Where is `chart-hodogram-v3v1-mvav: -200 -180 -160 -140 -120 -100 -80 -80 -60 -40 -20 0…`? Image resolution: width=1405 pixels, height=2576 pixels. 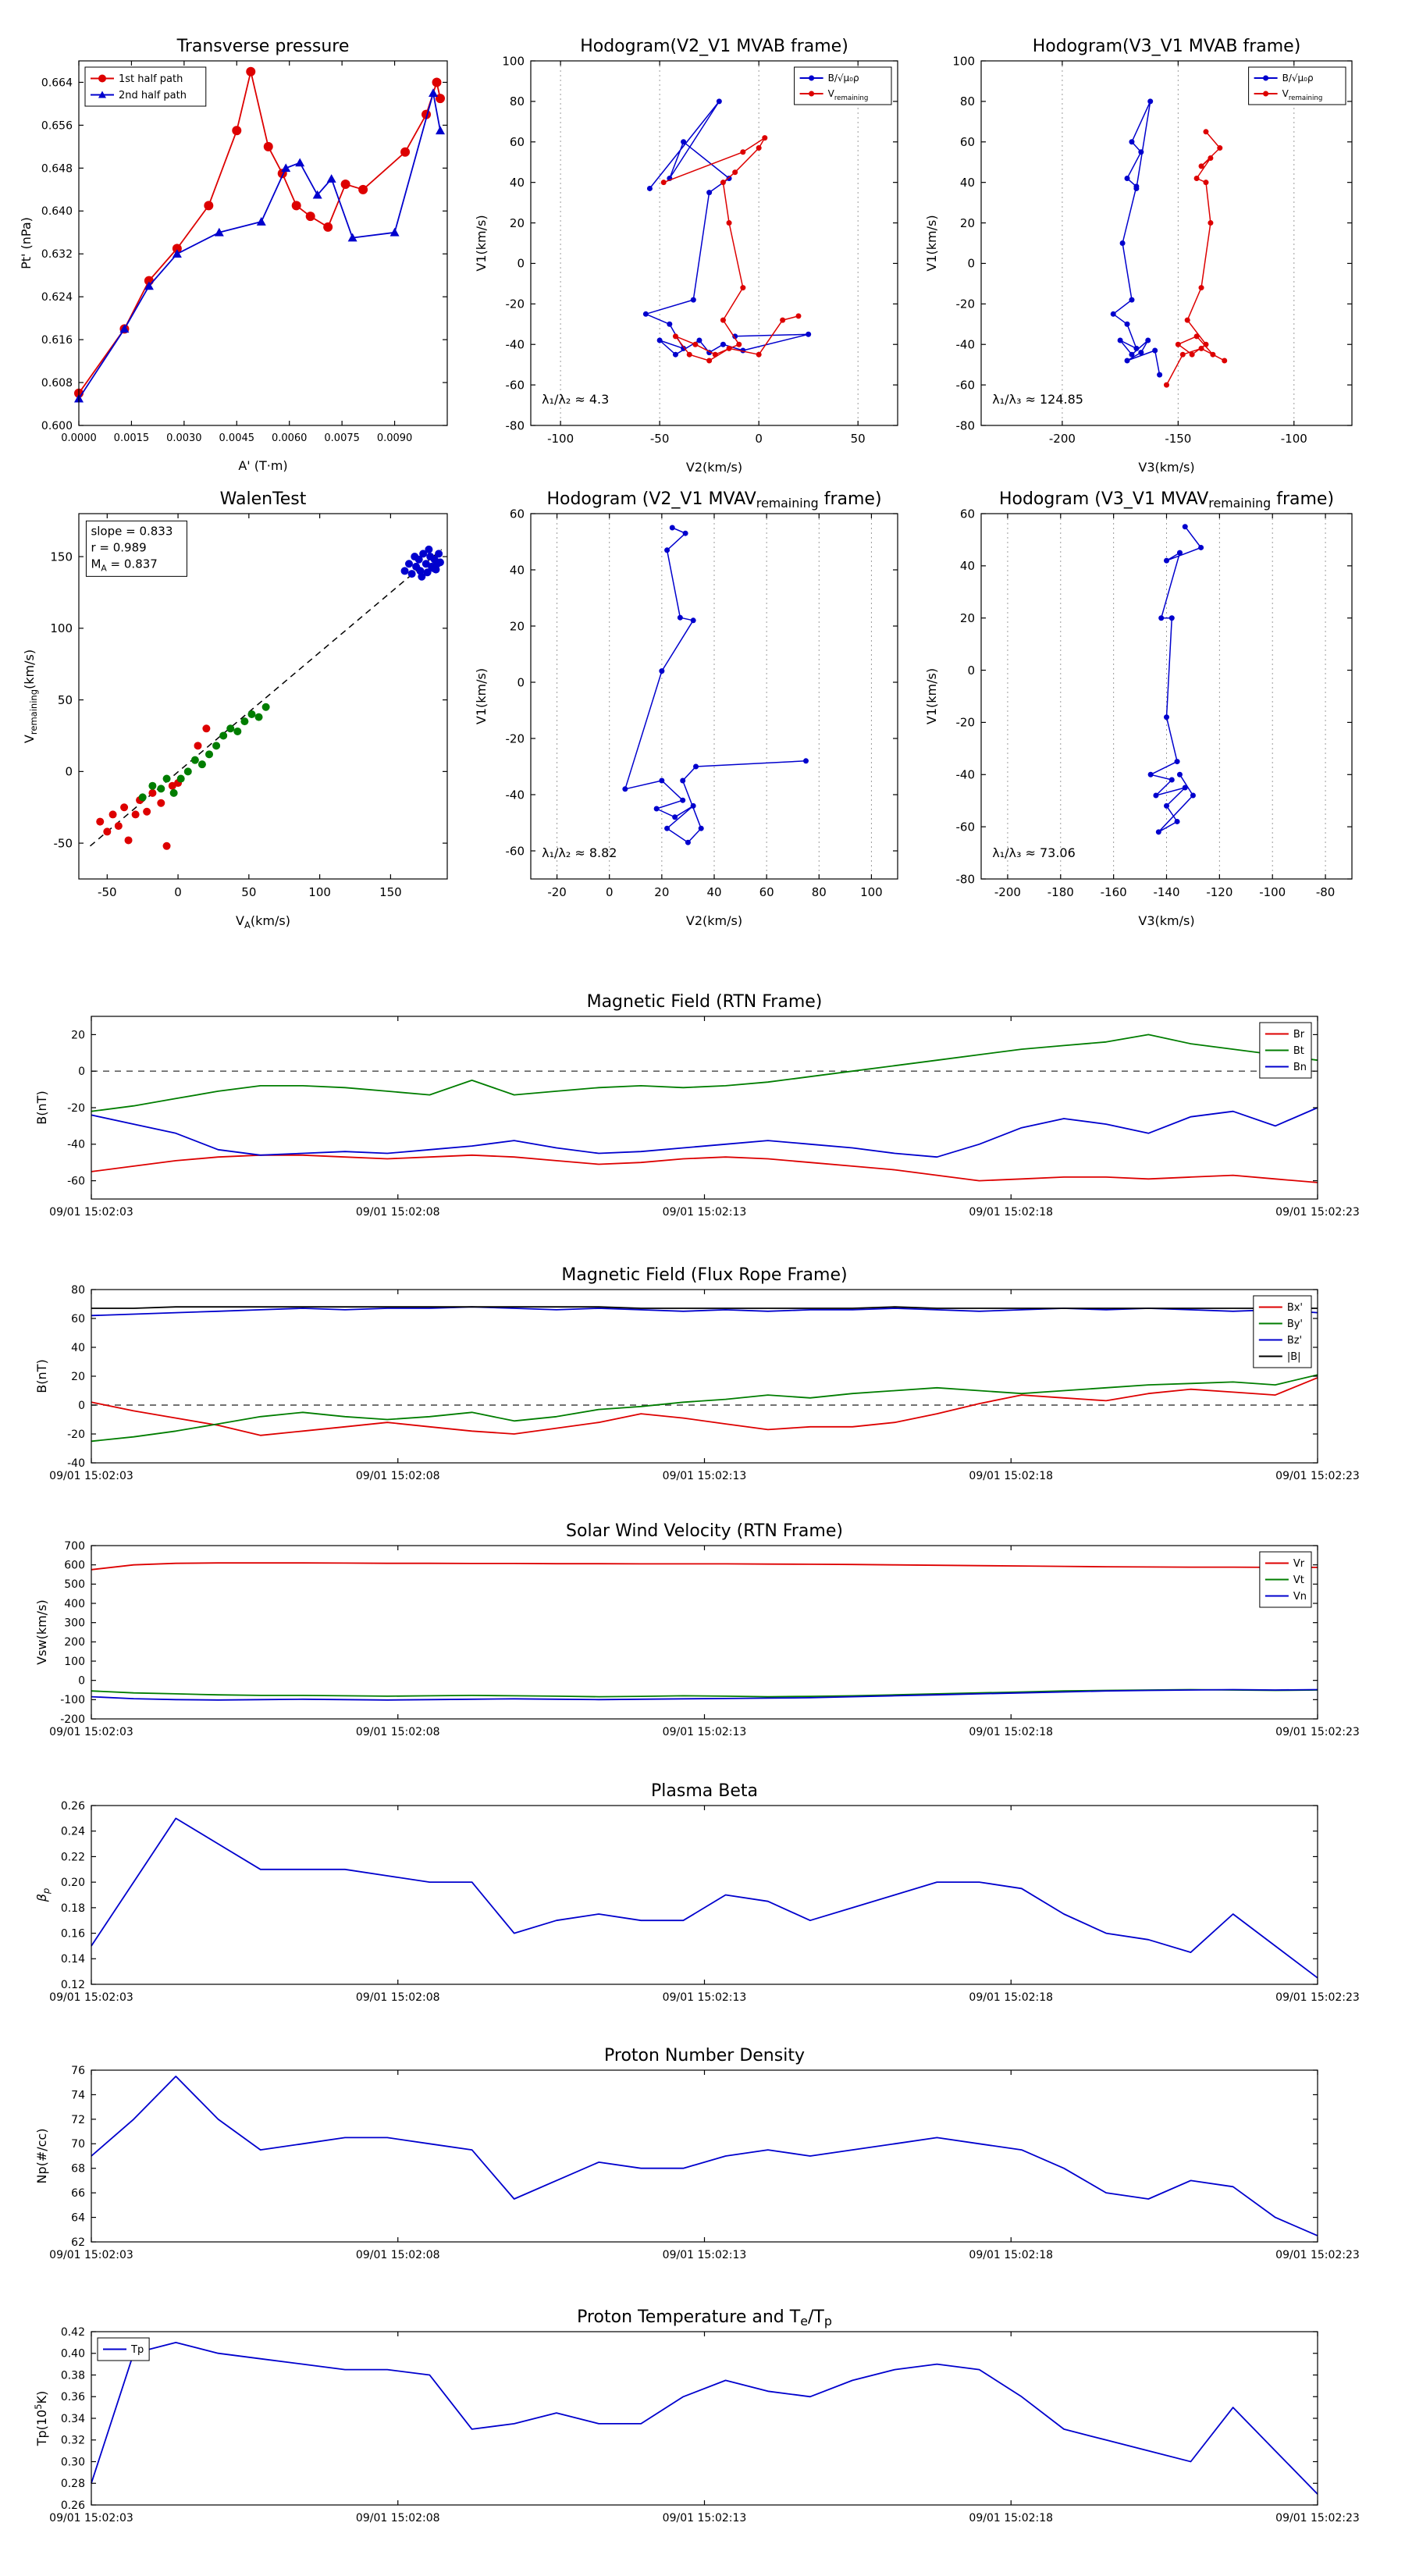
chart-hodogram-v3v1-mvav: -200 -180 -160 -140 -120 -100 -80 -80 -60 -40 -20 0… is located at coordinates (1138, 712).